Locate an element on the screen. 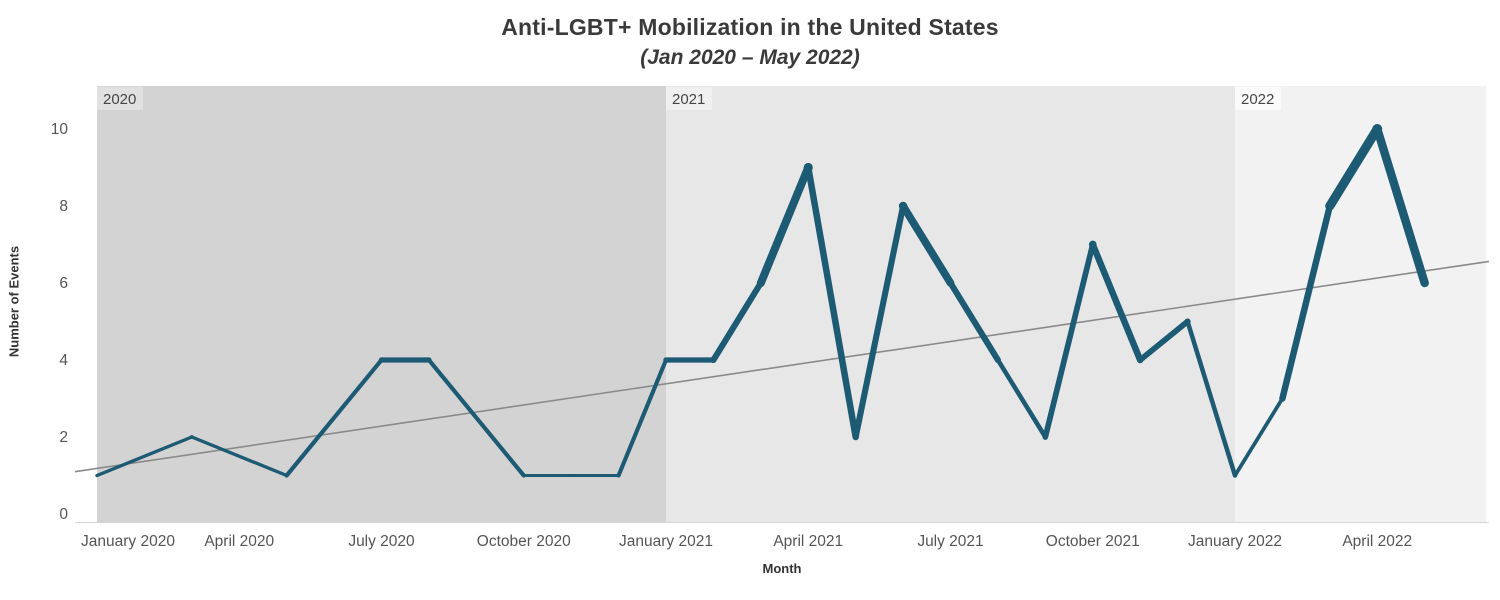  year-label-2020: 2020 is located at coordinates (119, 99).